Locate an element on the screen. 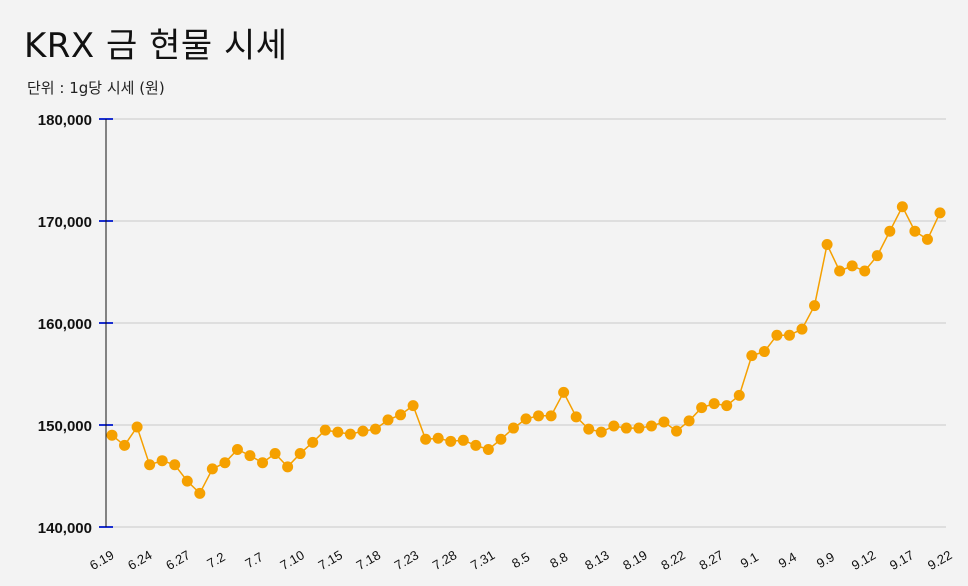  x-tick-label: 7.10 is located at coordinates (291, 560).